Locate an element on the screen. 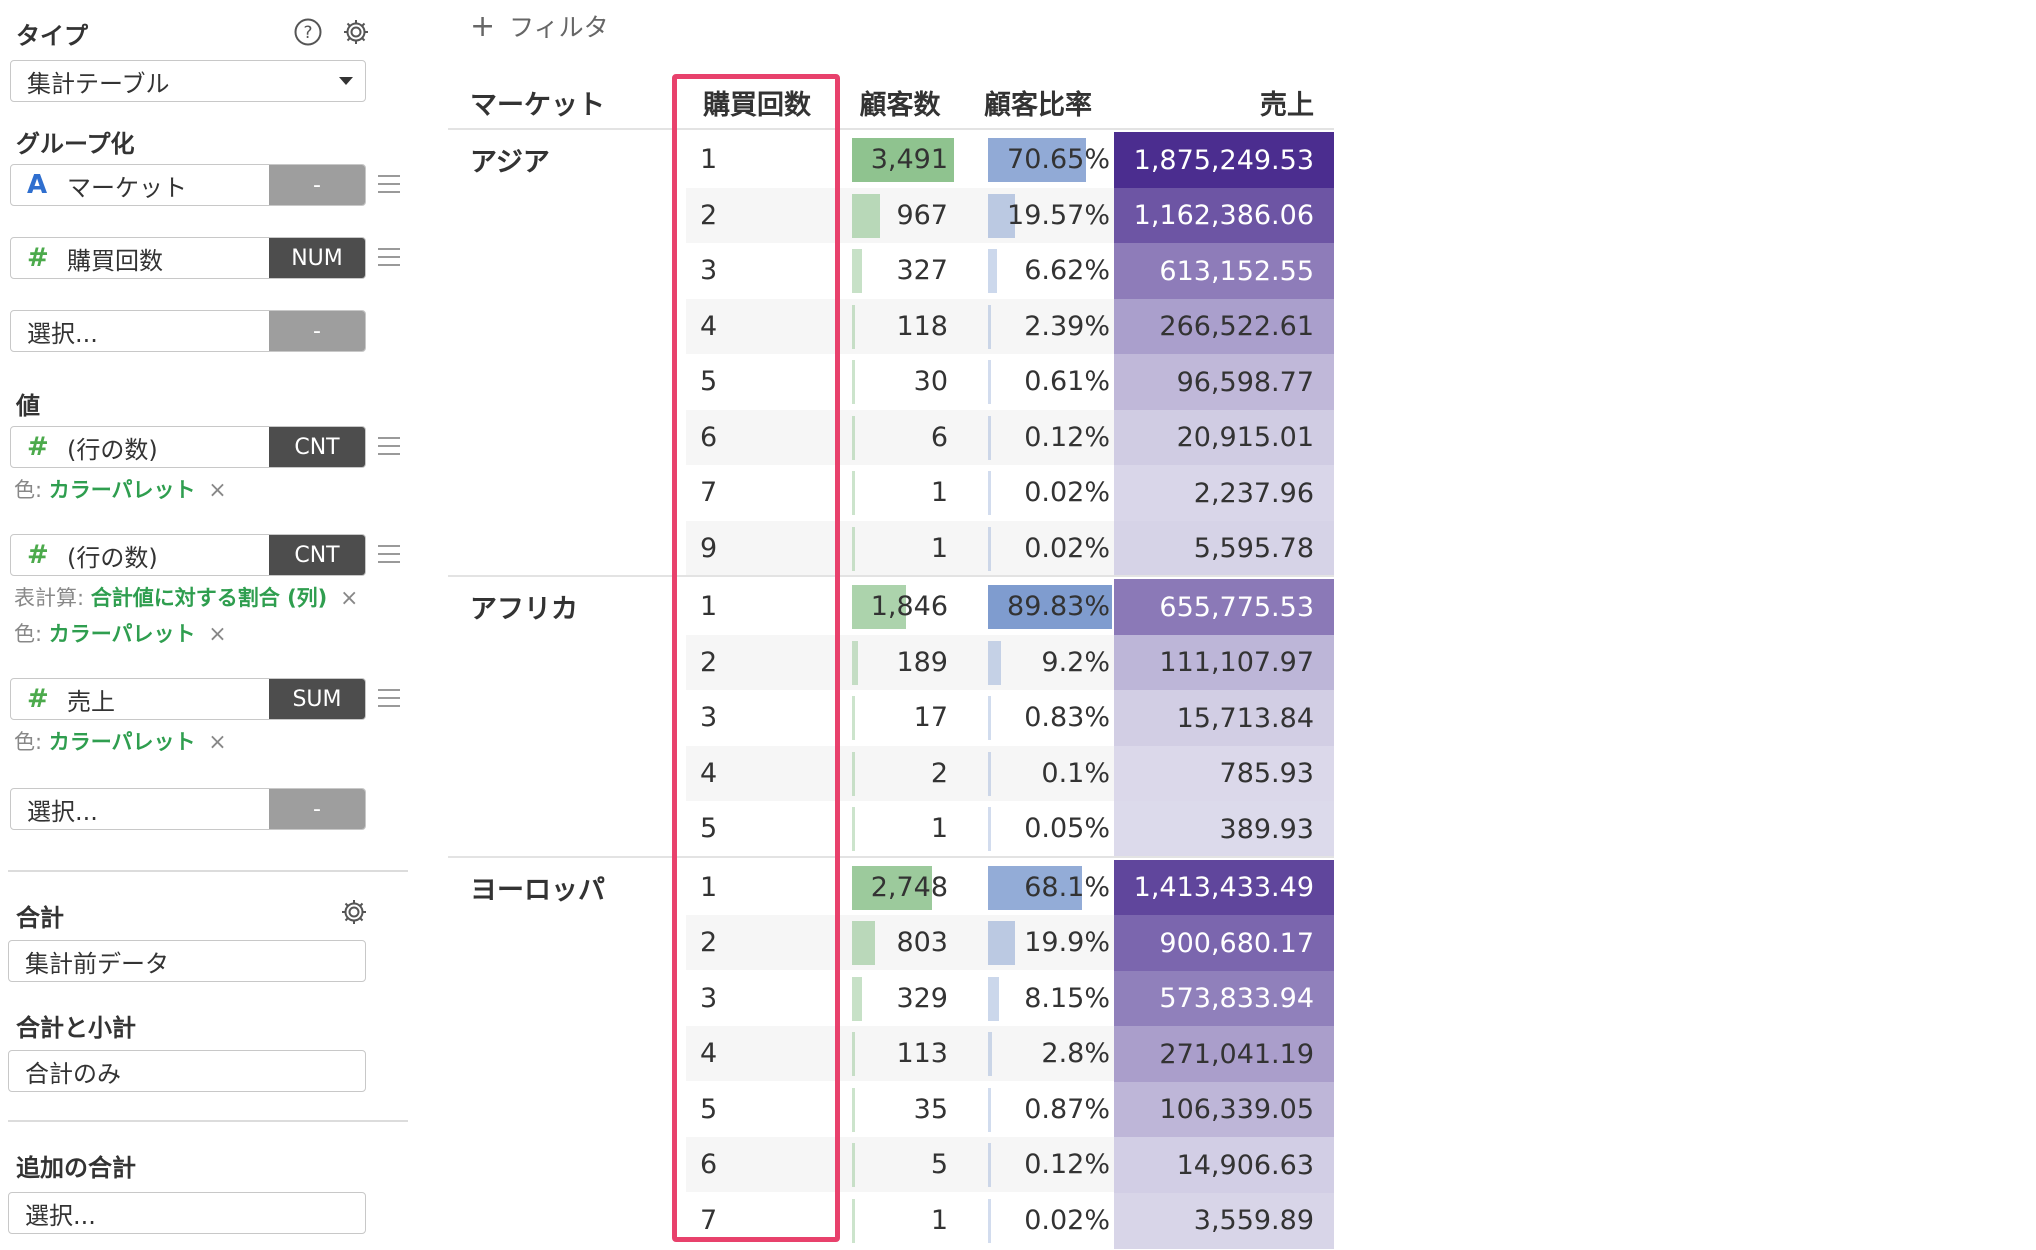 Image resolution: width=2036 pixels, height=1250 pixels. plus-icon: + is located at coordinates (483, 26).